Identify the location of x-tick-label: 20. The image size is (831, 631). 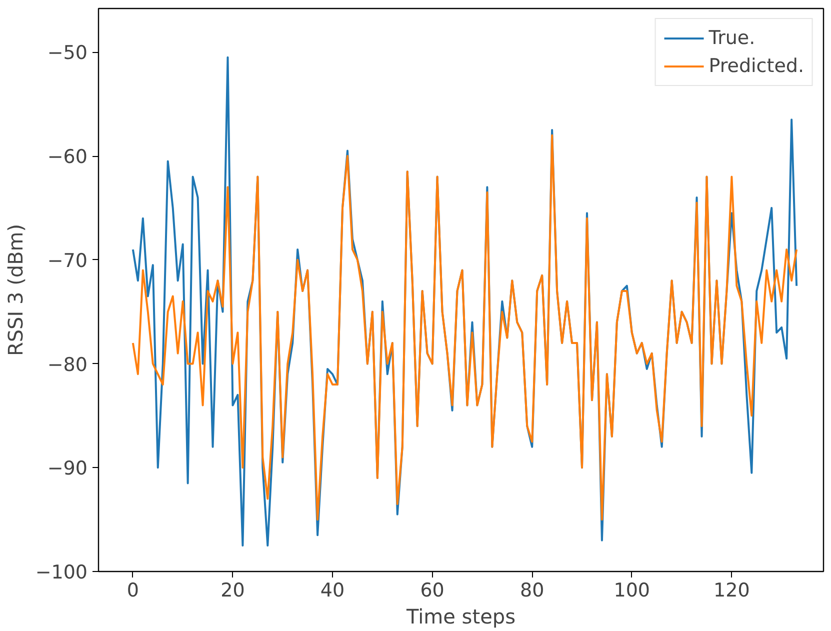
(232, 591).